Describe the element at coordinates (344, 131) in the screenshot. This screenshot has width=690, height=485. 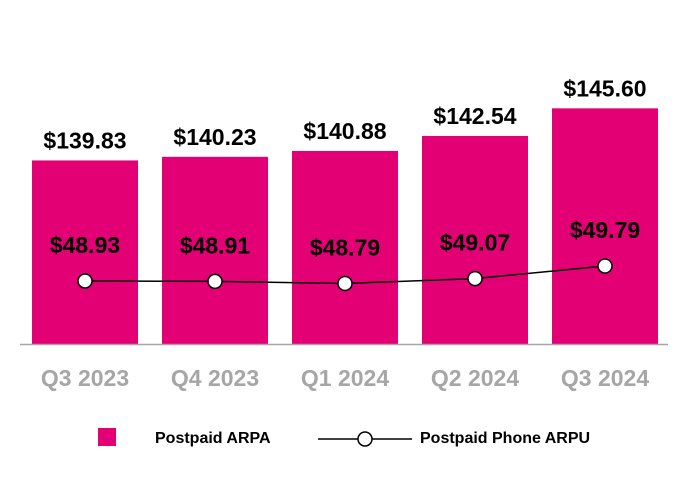
I see `bar-value-label: $140.88` at that location.